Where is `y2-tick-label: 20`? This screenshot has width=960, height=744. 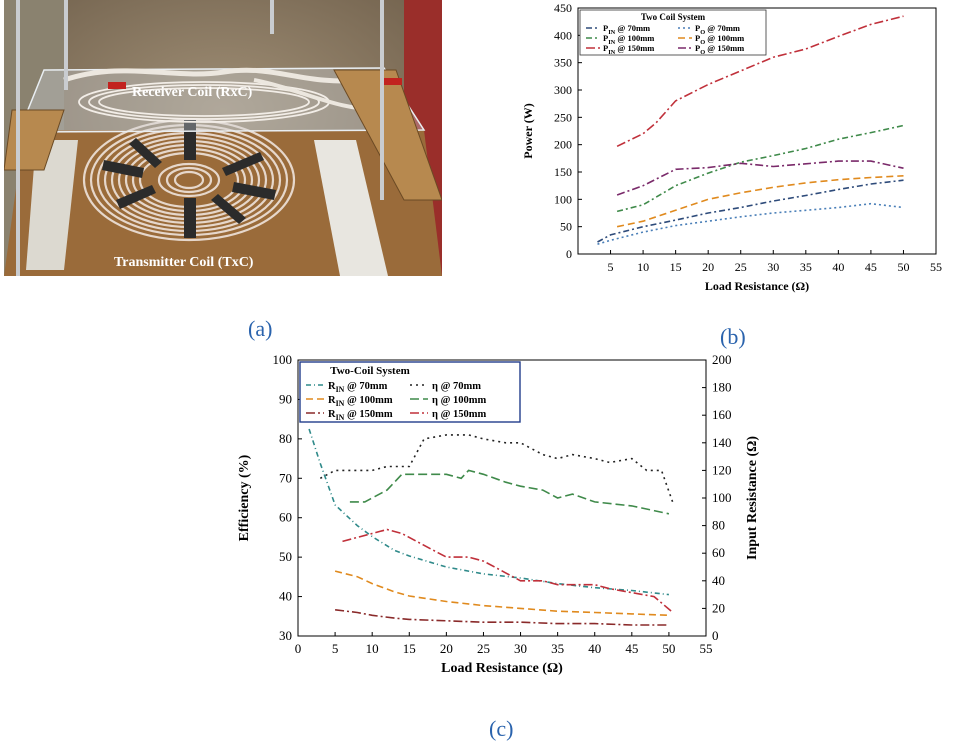
y2-tick-label: 20 is located at coordinates (718, 607).